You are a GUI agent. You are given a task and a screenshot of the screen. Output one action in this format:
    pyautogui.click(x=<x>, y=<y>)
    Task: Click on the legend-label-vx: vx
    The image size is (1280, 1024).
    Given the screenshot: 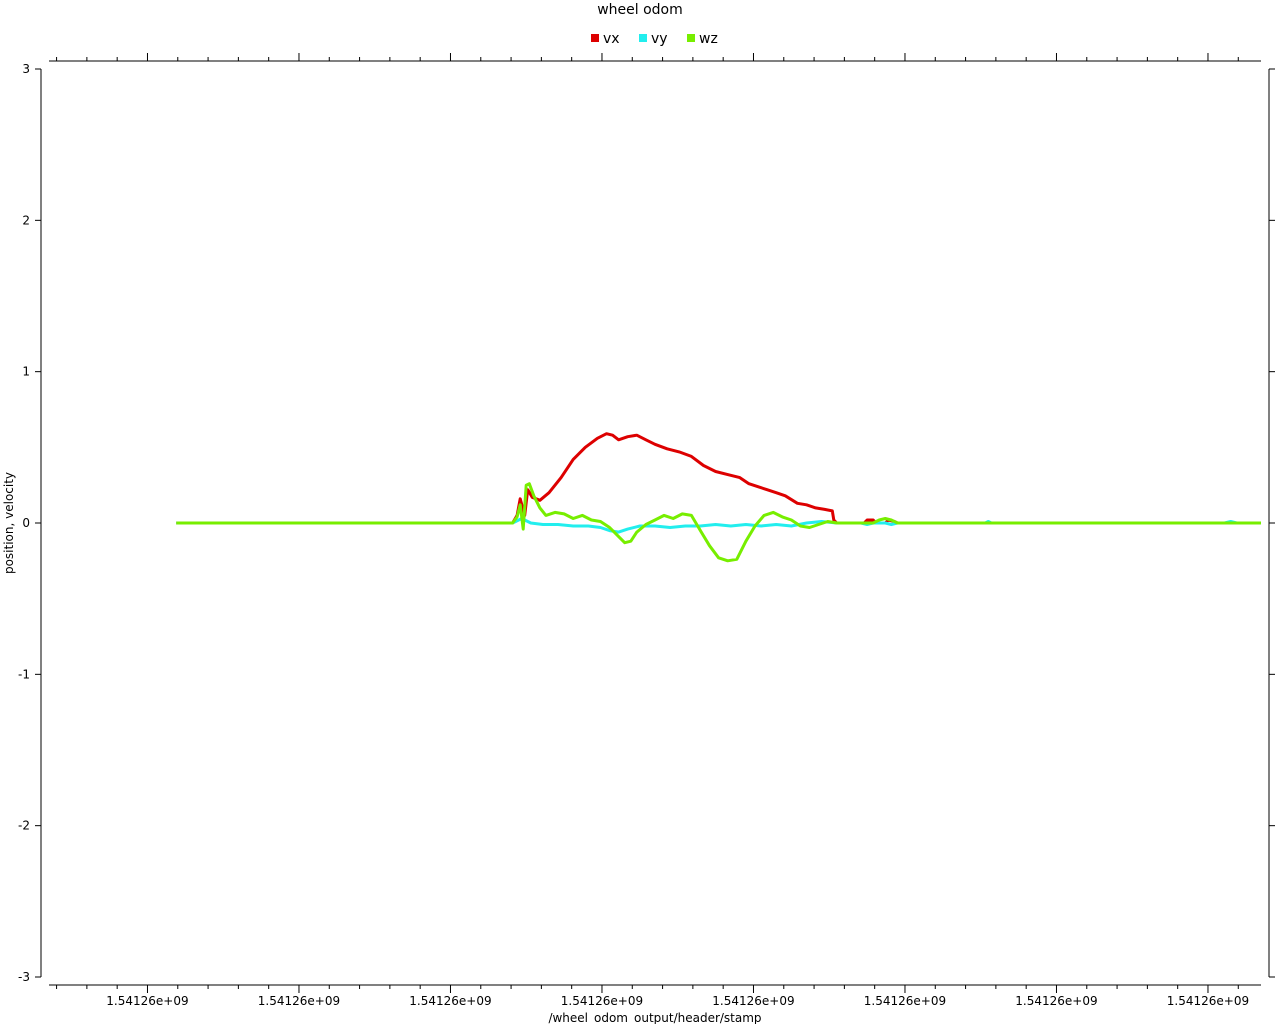 What is the action you would take?
    pyautogui.click(x=611, y=39)
    